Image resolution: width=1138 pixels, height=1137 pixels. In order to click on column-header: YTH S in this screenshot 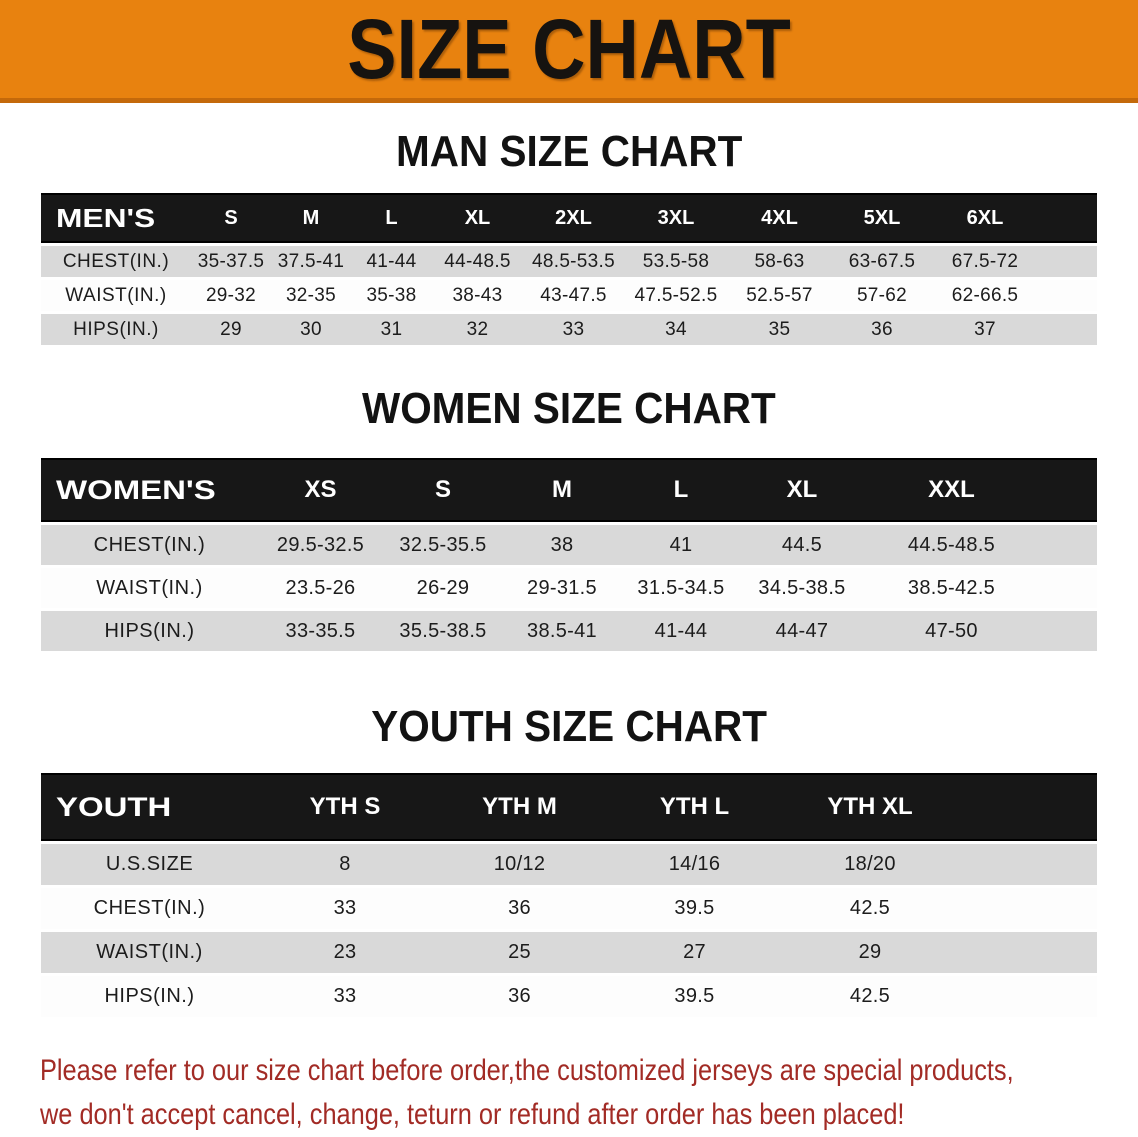, I will do `click(345, 807)`.